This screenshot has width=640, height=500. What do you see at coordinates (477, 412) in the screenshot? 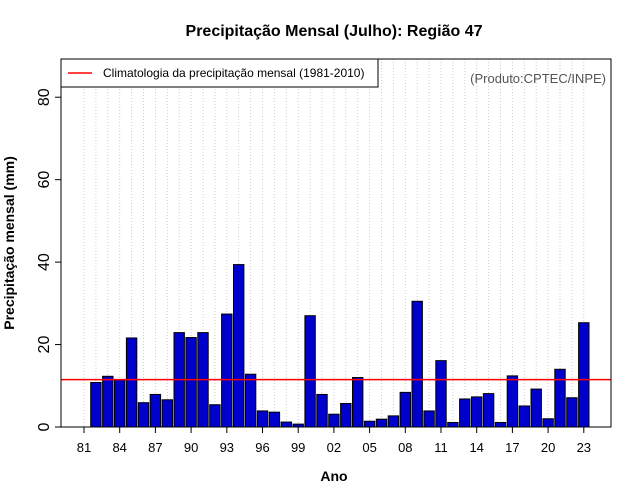
I see `bar-2014` at bounding box center [477, 412].